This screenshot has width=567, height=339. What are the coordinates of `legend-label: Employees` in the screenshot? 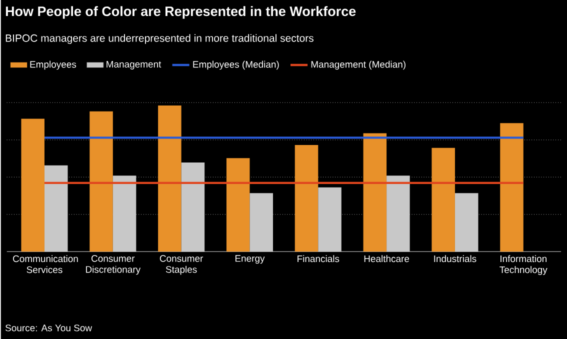 It's located at (53, 65).